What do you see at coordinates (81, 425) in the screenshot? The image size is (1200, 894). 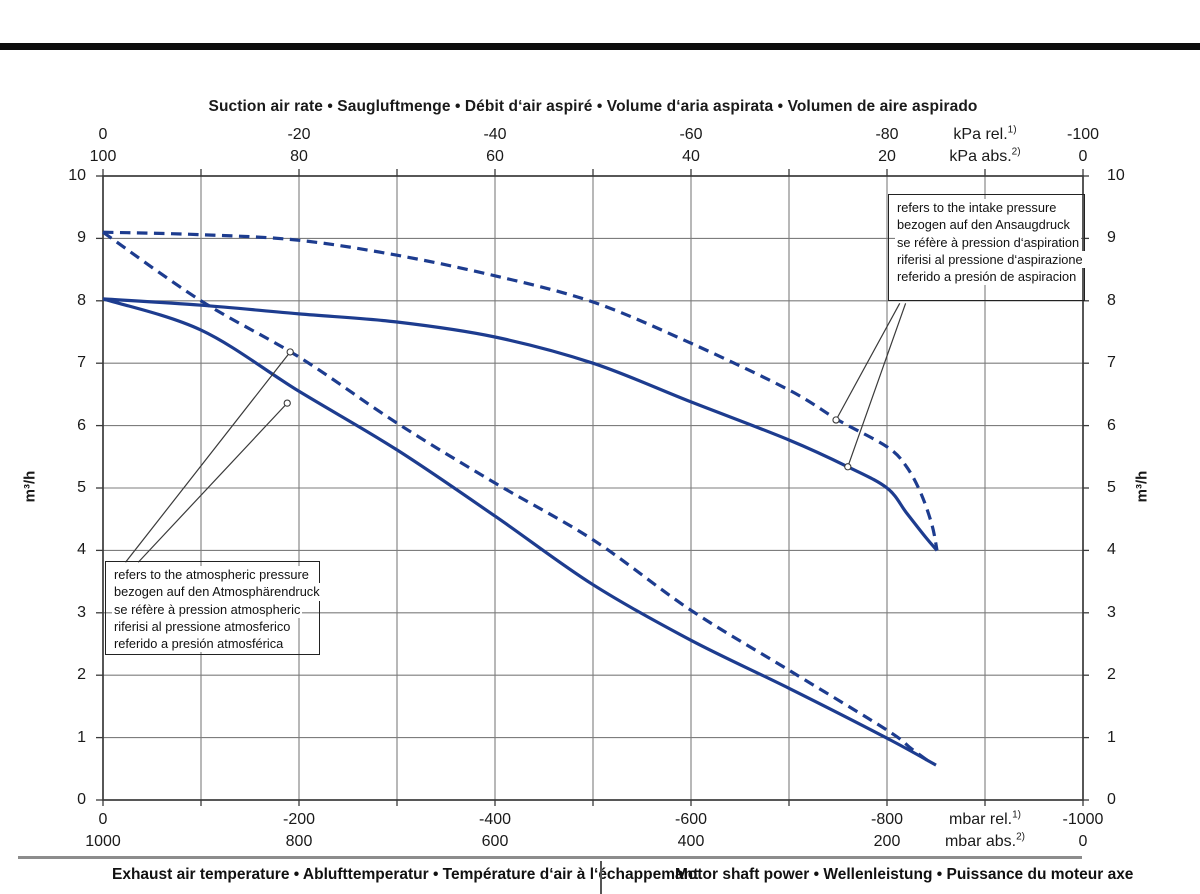 I see `y-tick-left: 6` at bounding box center [81, 425].